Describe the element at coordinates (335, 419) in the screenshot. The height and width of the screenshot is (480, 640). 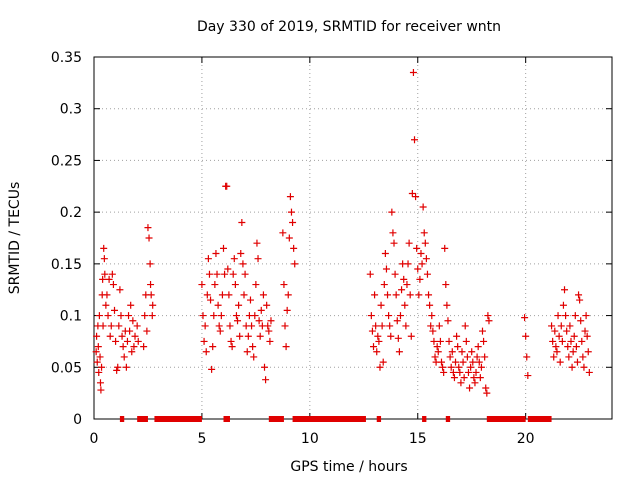
I see `zero-value-markers` at that location.